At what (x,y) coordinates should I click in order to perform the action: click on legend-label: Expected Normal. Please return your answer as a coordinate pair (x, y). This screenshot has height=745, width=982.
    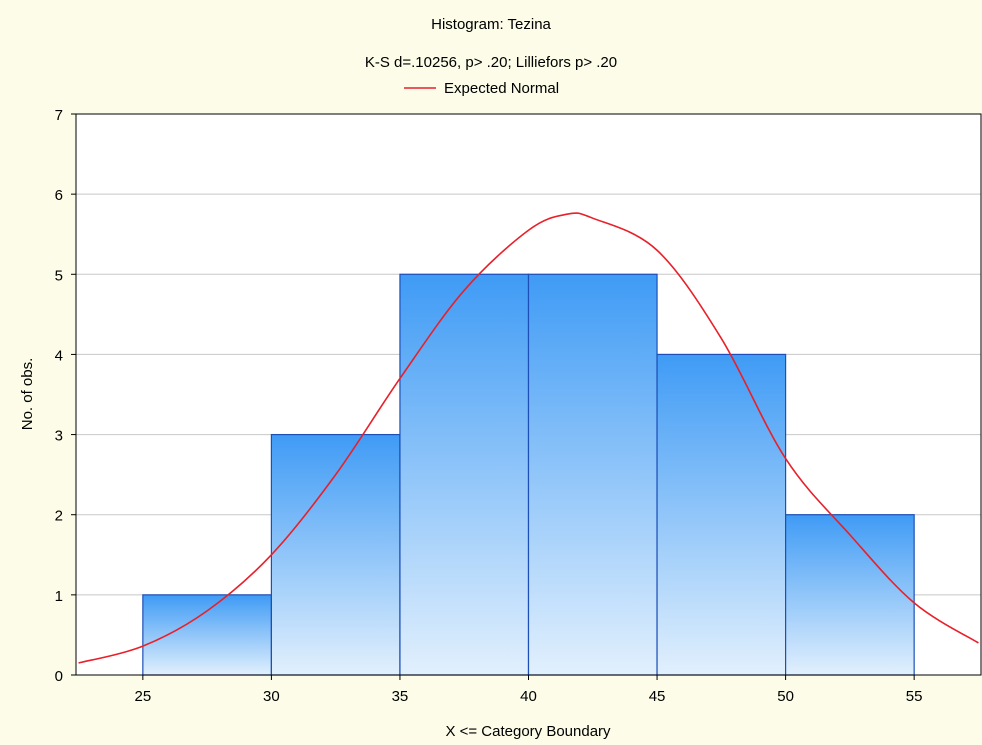
    Looking at the image, I should click on (501, 88).